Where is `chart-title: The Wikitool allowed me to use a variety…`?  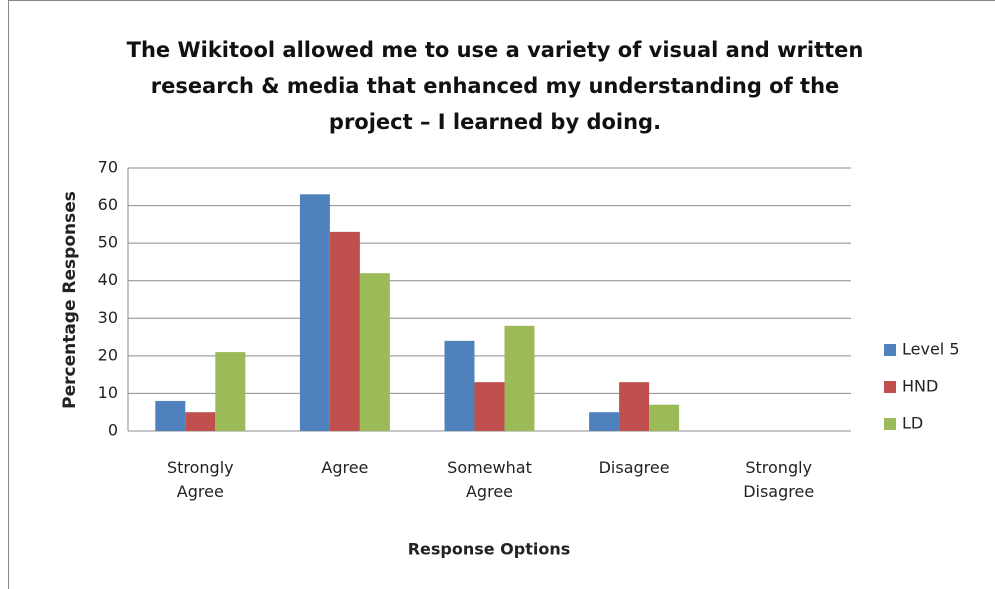
chart-title: The Wikitool allowed me to use a variety… is located at coordinates (495, 86).